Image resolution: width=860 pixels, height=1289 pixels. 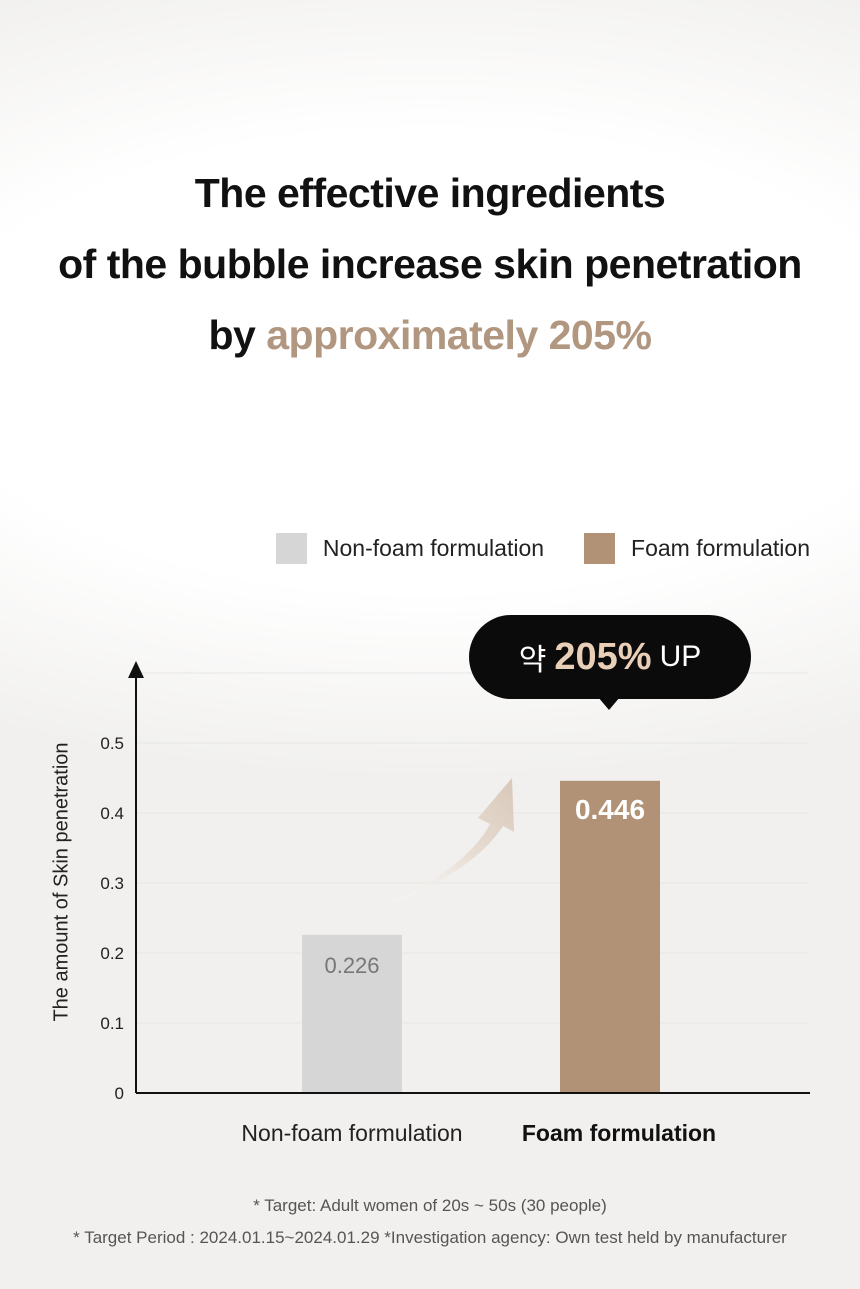 I want to click on bar-non-foam, so click(x=352, y=1013).